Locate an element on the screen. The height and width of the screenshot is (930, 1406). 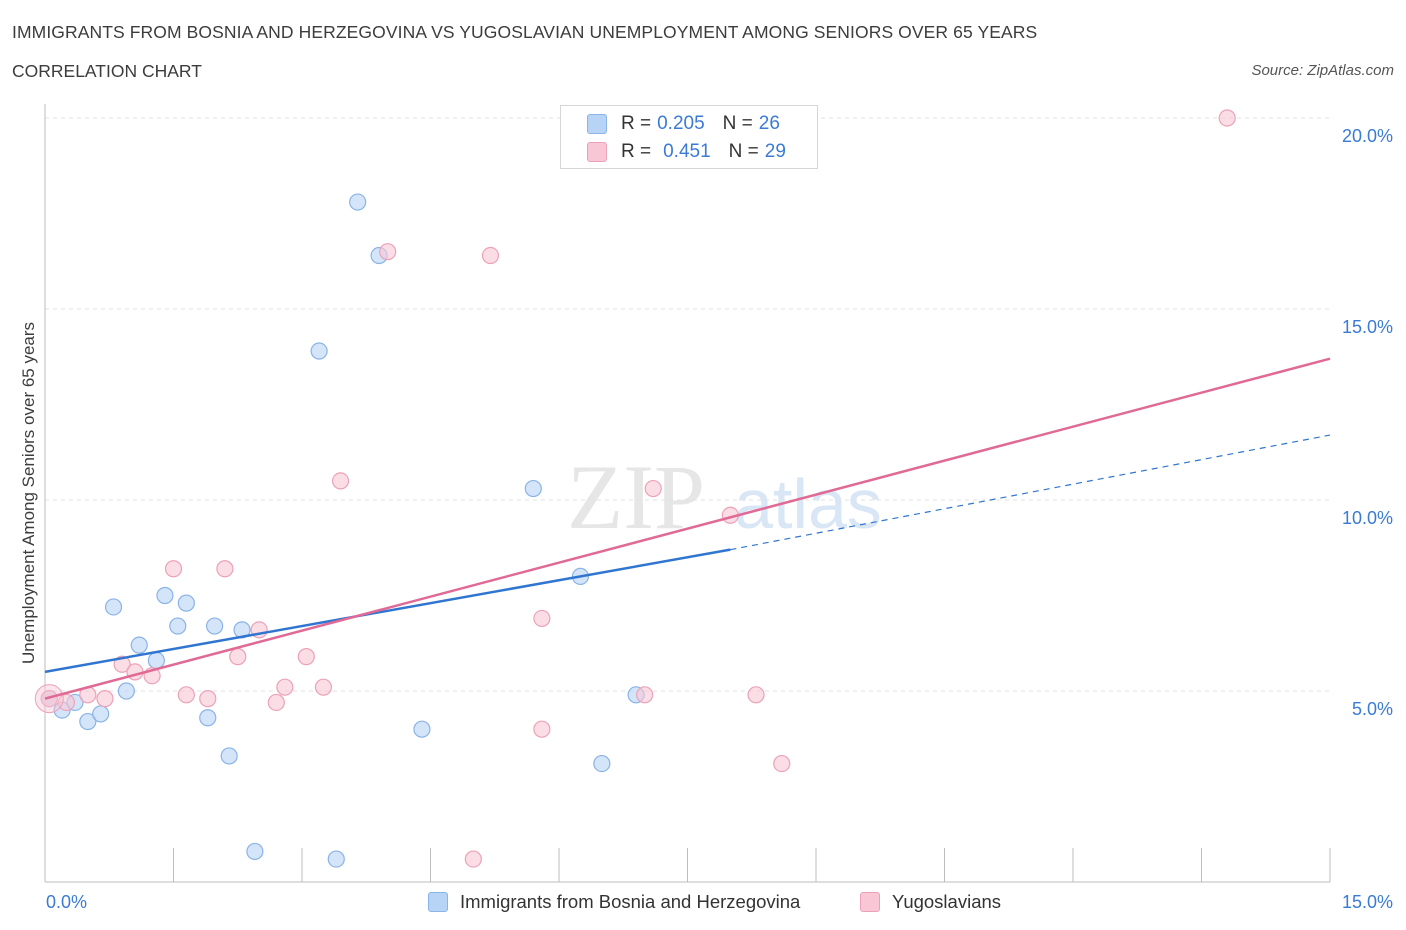
legend-row-bosnia: R = 0.205 N = 26 is located at coordinates (683, 124).